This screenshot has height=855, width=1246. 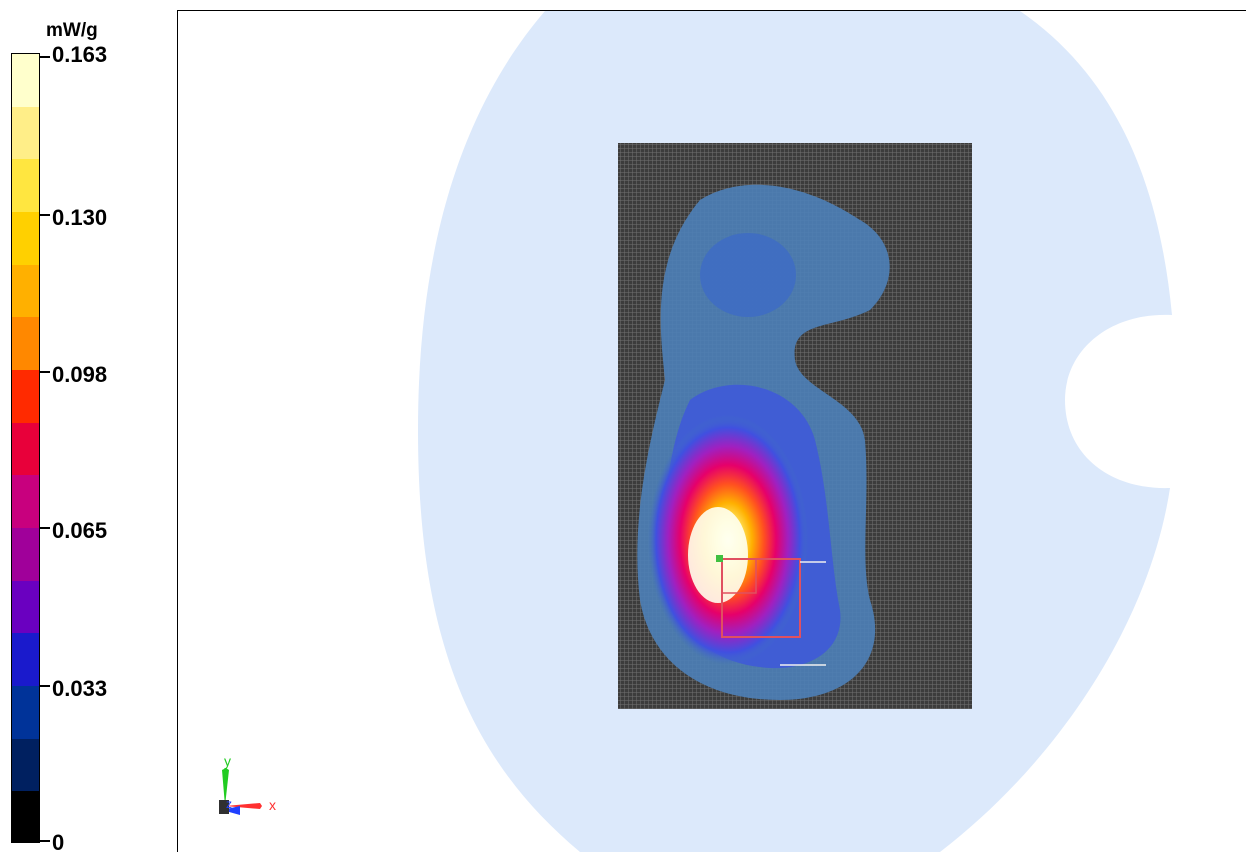 I want to click on tick-label-0065: 0.065, so click(x=80, y=530).